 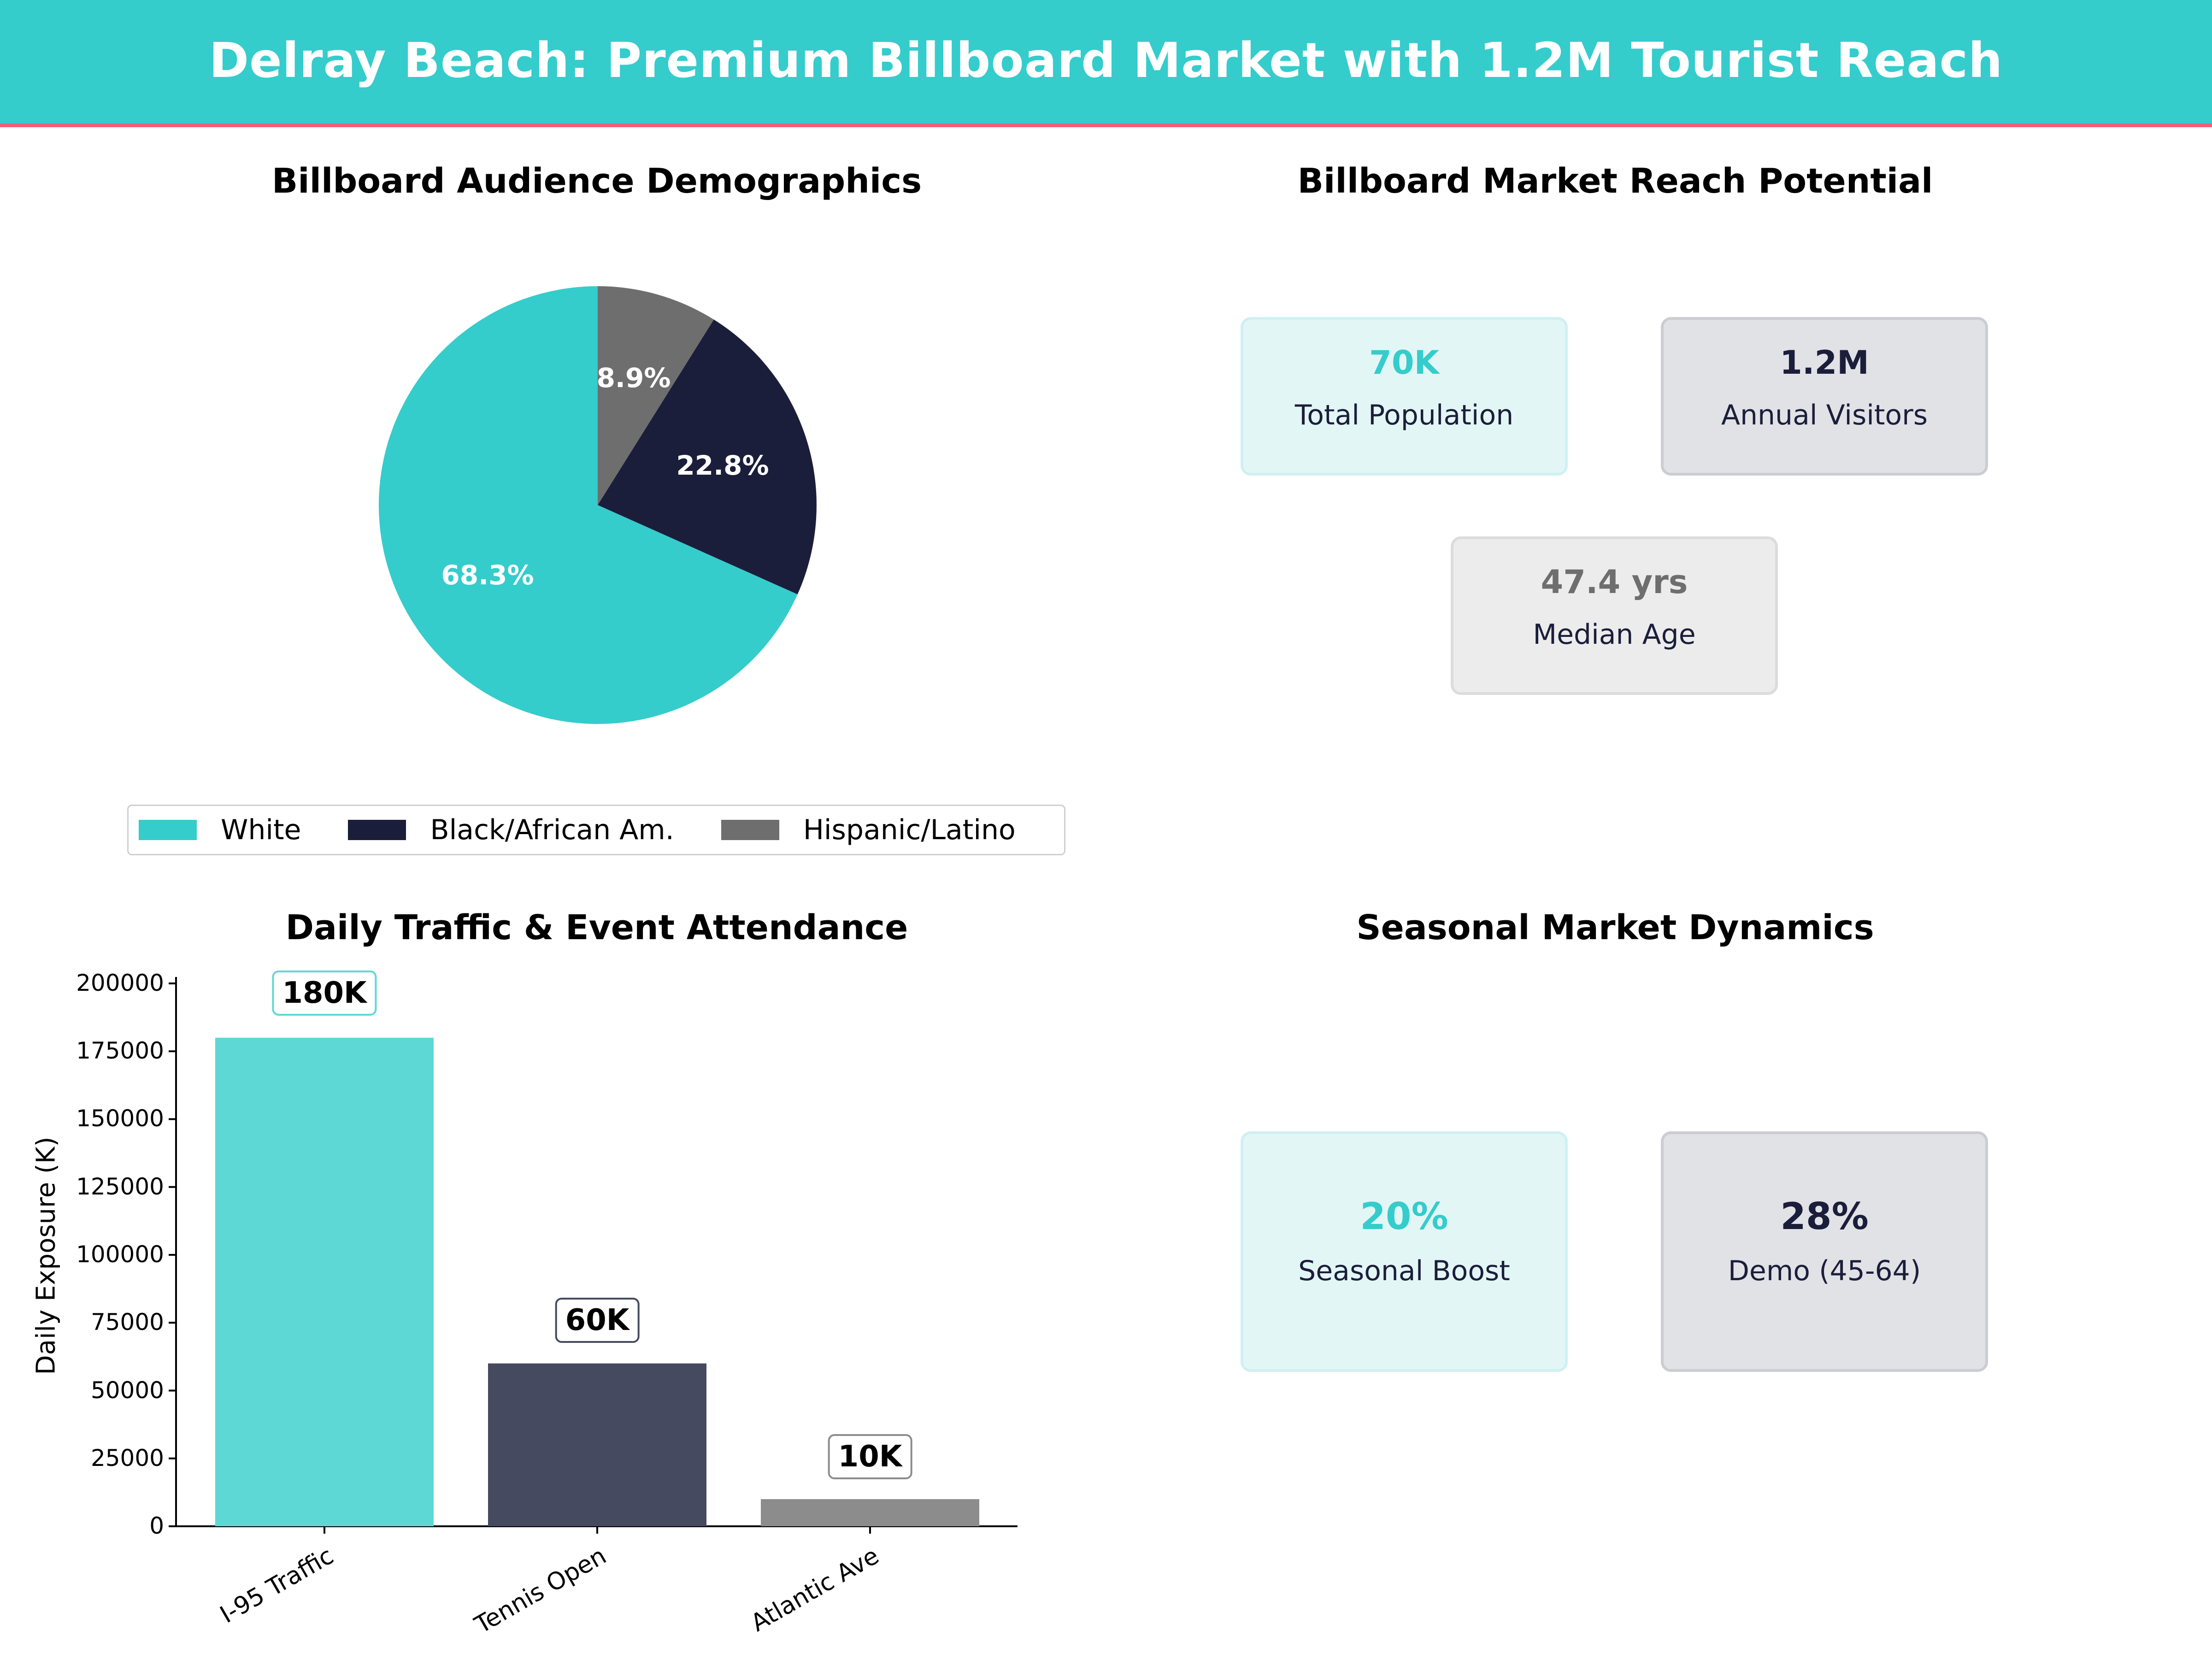 I want to click on y-axis-label: Daily Exposure (K), so click(x=46, y=1255).